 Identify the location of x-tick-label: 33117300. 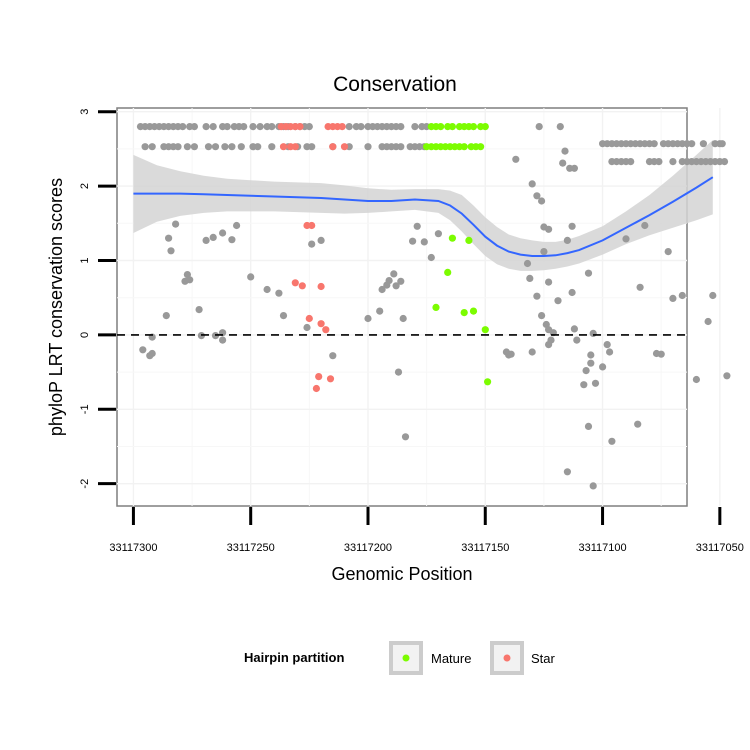
(133, 548).